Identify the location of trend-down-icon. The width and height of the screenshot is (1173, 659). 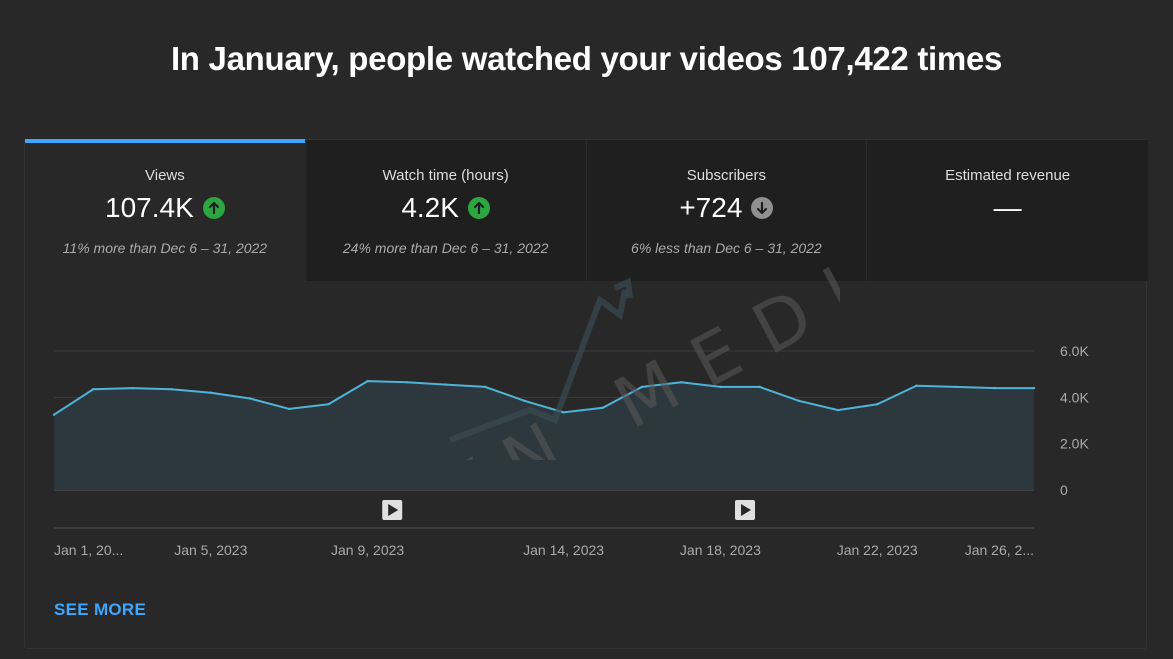
(762, 208).